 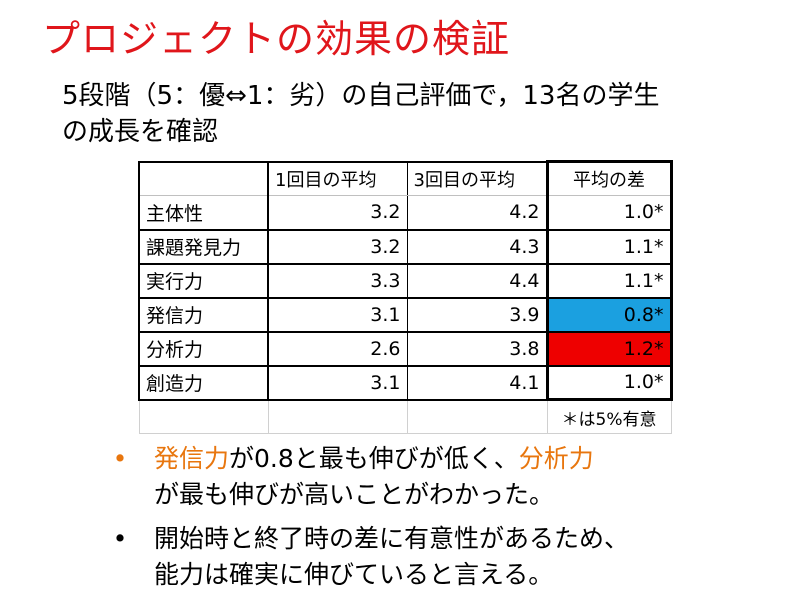 What do you see at coordinates (354, 574) in the screenshot?
I see `bullet-line: 能力は確実に伸びていると言える。` at bounding box center [354, 574].